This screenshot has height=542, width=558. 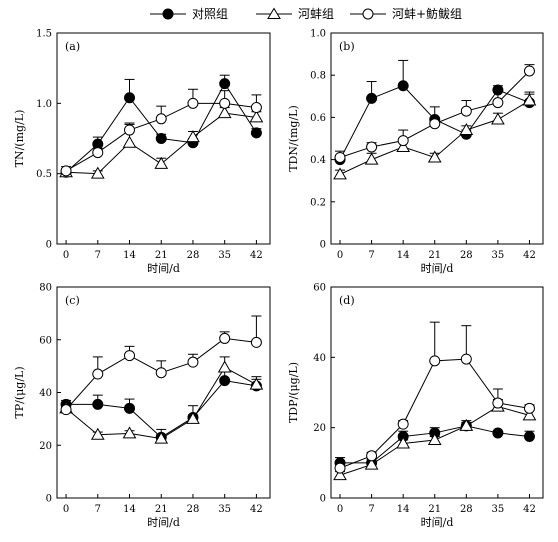 What do you see at coordinates (189, 14) in the screenshot?
I see `legend-item-control: 对照组` at bounding box center [189, 14].